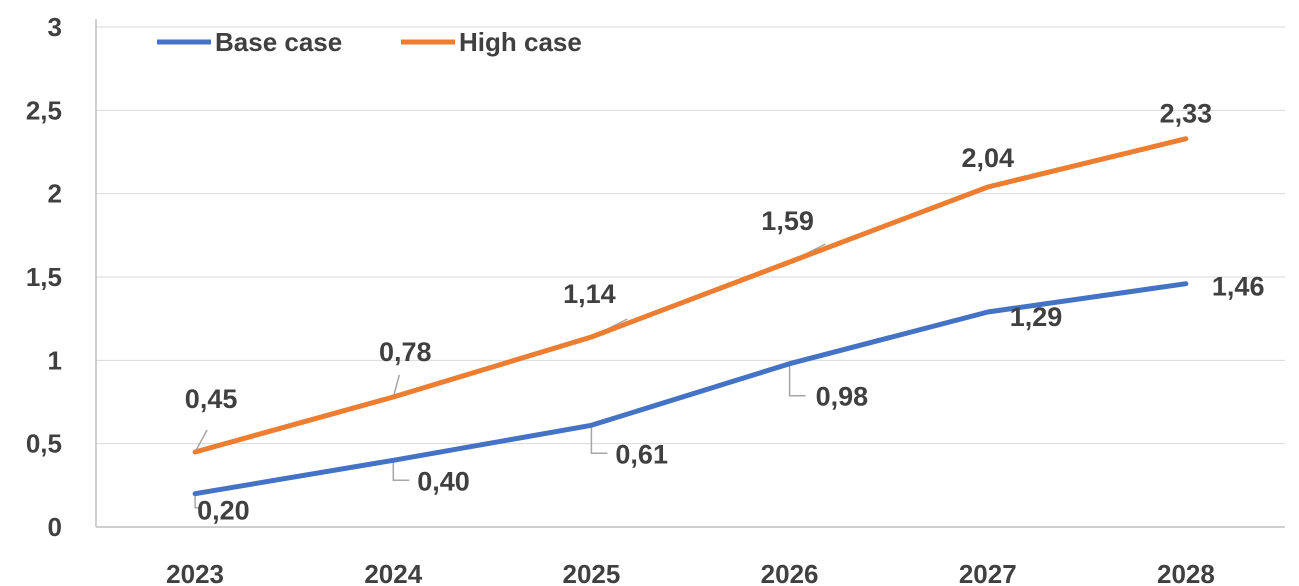 Image resolution: width=1299 pixels, height=586 pixels. Describe the element at coordinates (211, 399) in the screenshot. I see `data-label: 0,45` at that location.